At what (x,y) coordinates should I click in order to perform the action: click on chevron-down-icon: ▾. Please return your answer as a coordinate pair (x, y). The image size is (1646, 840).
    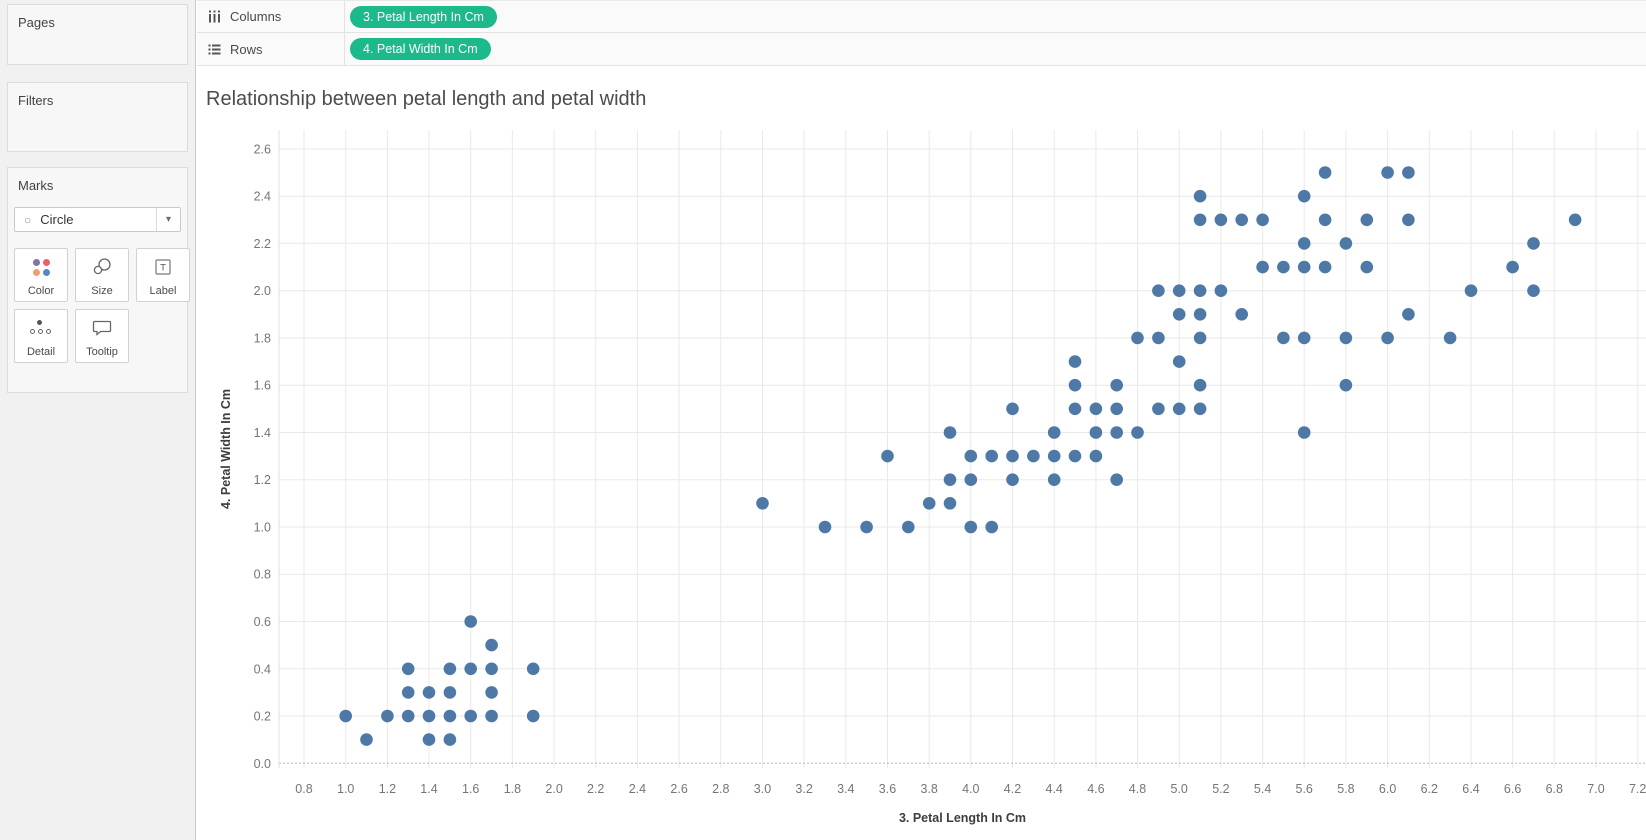
    Looking at the image, I should click on (168, 219).